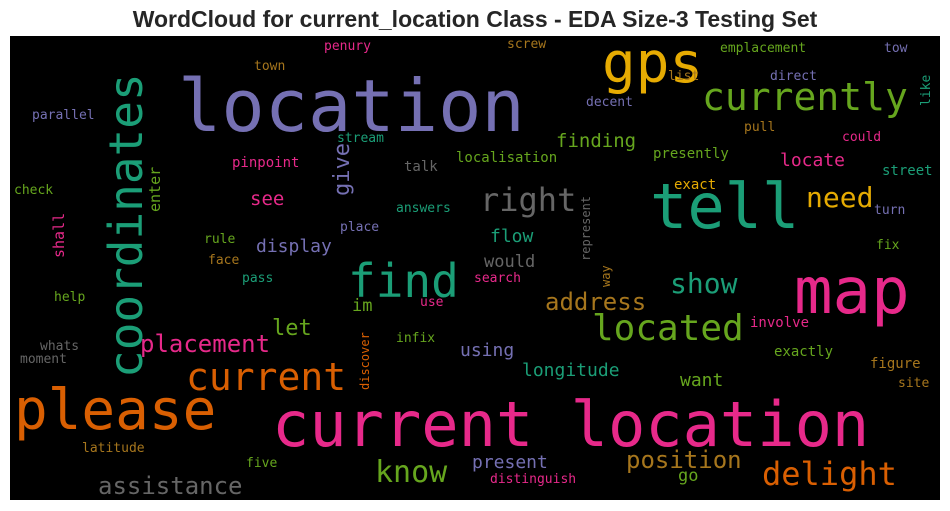  I want to click on word-talk: talk, so click(421, 167).